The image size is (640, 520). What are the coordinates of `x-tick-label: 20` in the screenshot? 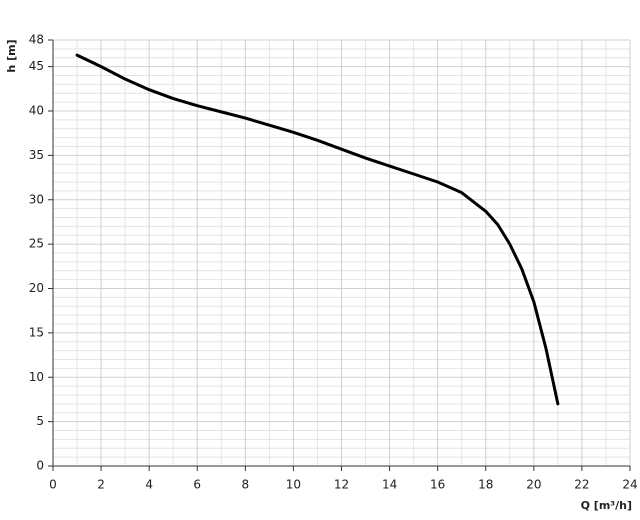 It's located at (533, 485).